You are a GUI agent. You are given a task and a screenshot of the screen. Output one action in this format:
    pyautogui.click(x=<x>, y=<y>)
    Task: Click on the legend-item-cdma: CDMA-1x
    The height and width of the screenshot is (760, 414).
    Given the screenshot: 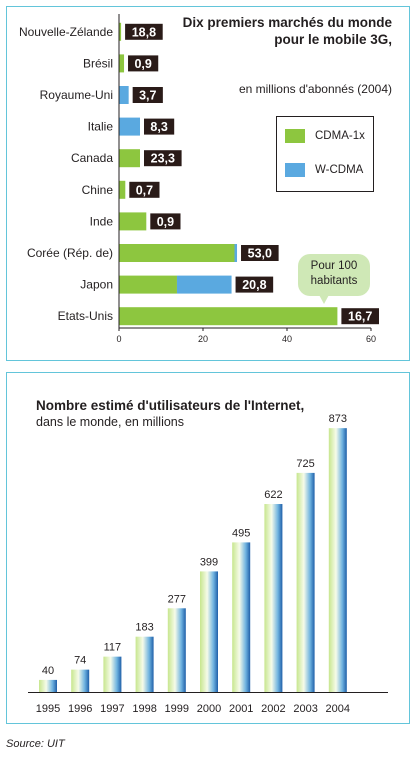 What is the action you would take?
    pyautogui.click(x=325, y=136)
    